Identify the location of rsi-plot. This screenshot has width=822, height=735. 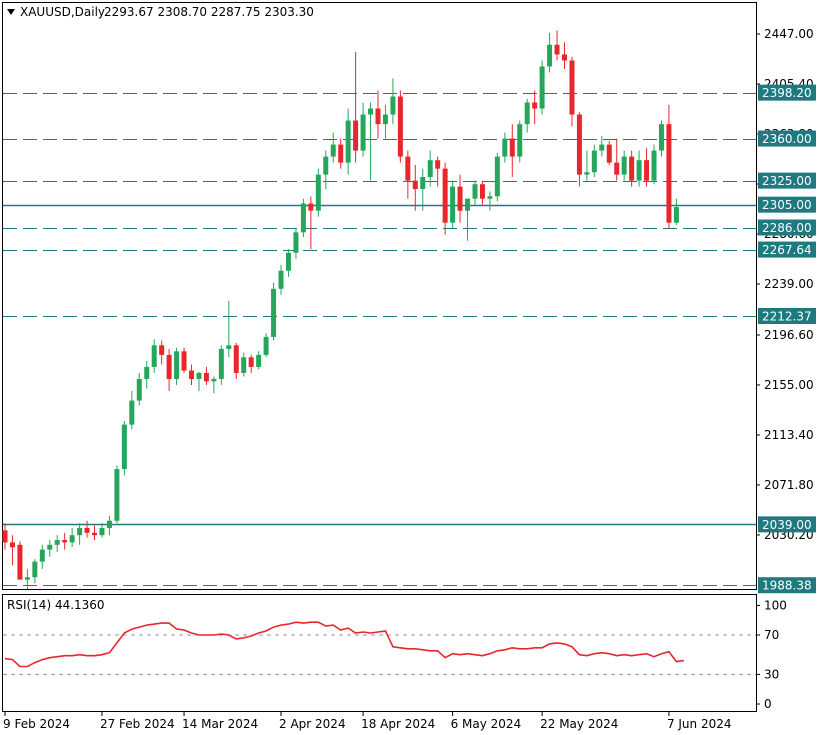
(379, 648).